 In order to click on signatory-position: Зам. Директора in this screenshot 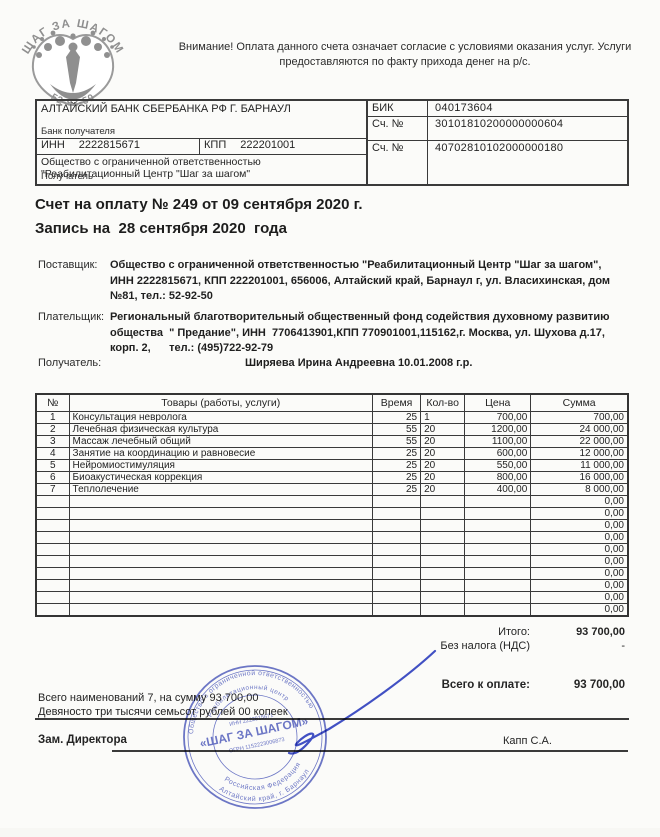, I will do `click(82, 740)`.